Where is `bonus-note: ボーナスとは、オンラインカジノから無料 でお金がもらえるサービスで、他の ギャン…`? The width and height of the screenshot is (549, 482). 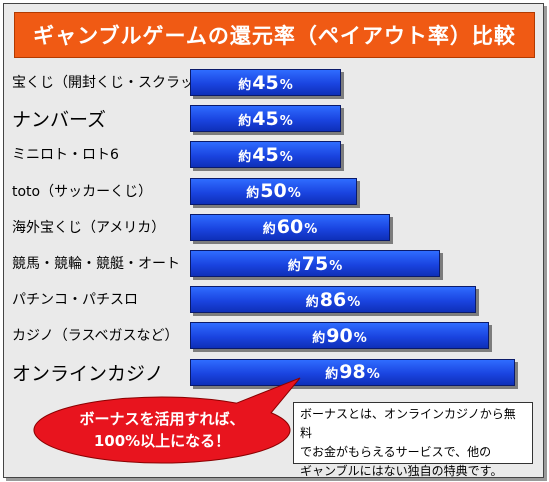 bonus-note: ボーナスとは、オンラインカジノから無料 でお金がもらえるサービスで、他の ギャン… is located at coordinates (413, 440).